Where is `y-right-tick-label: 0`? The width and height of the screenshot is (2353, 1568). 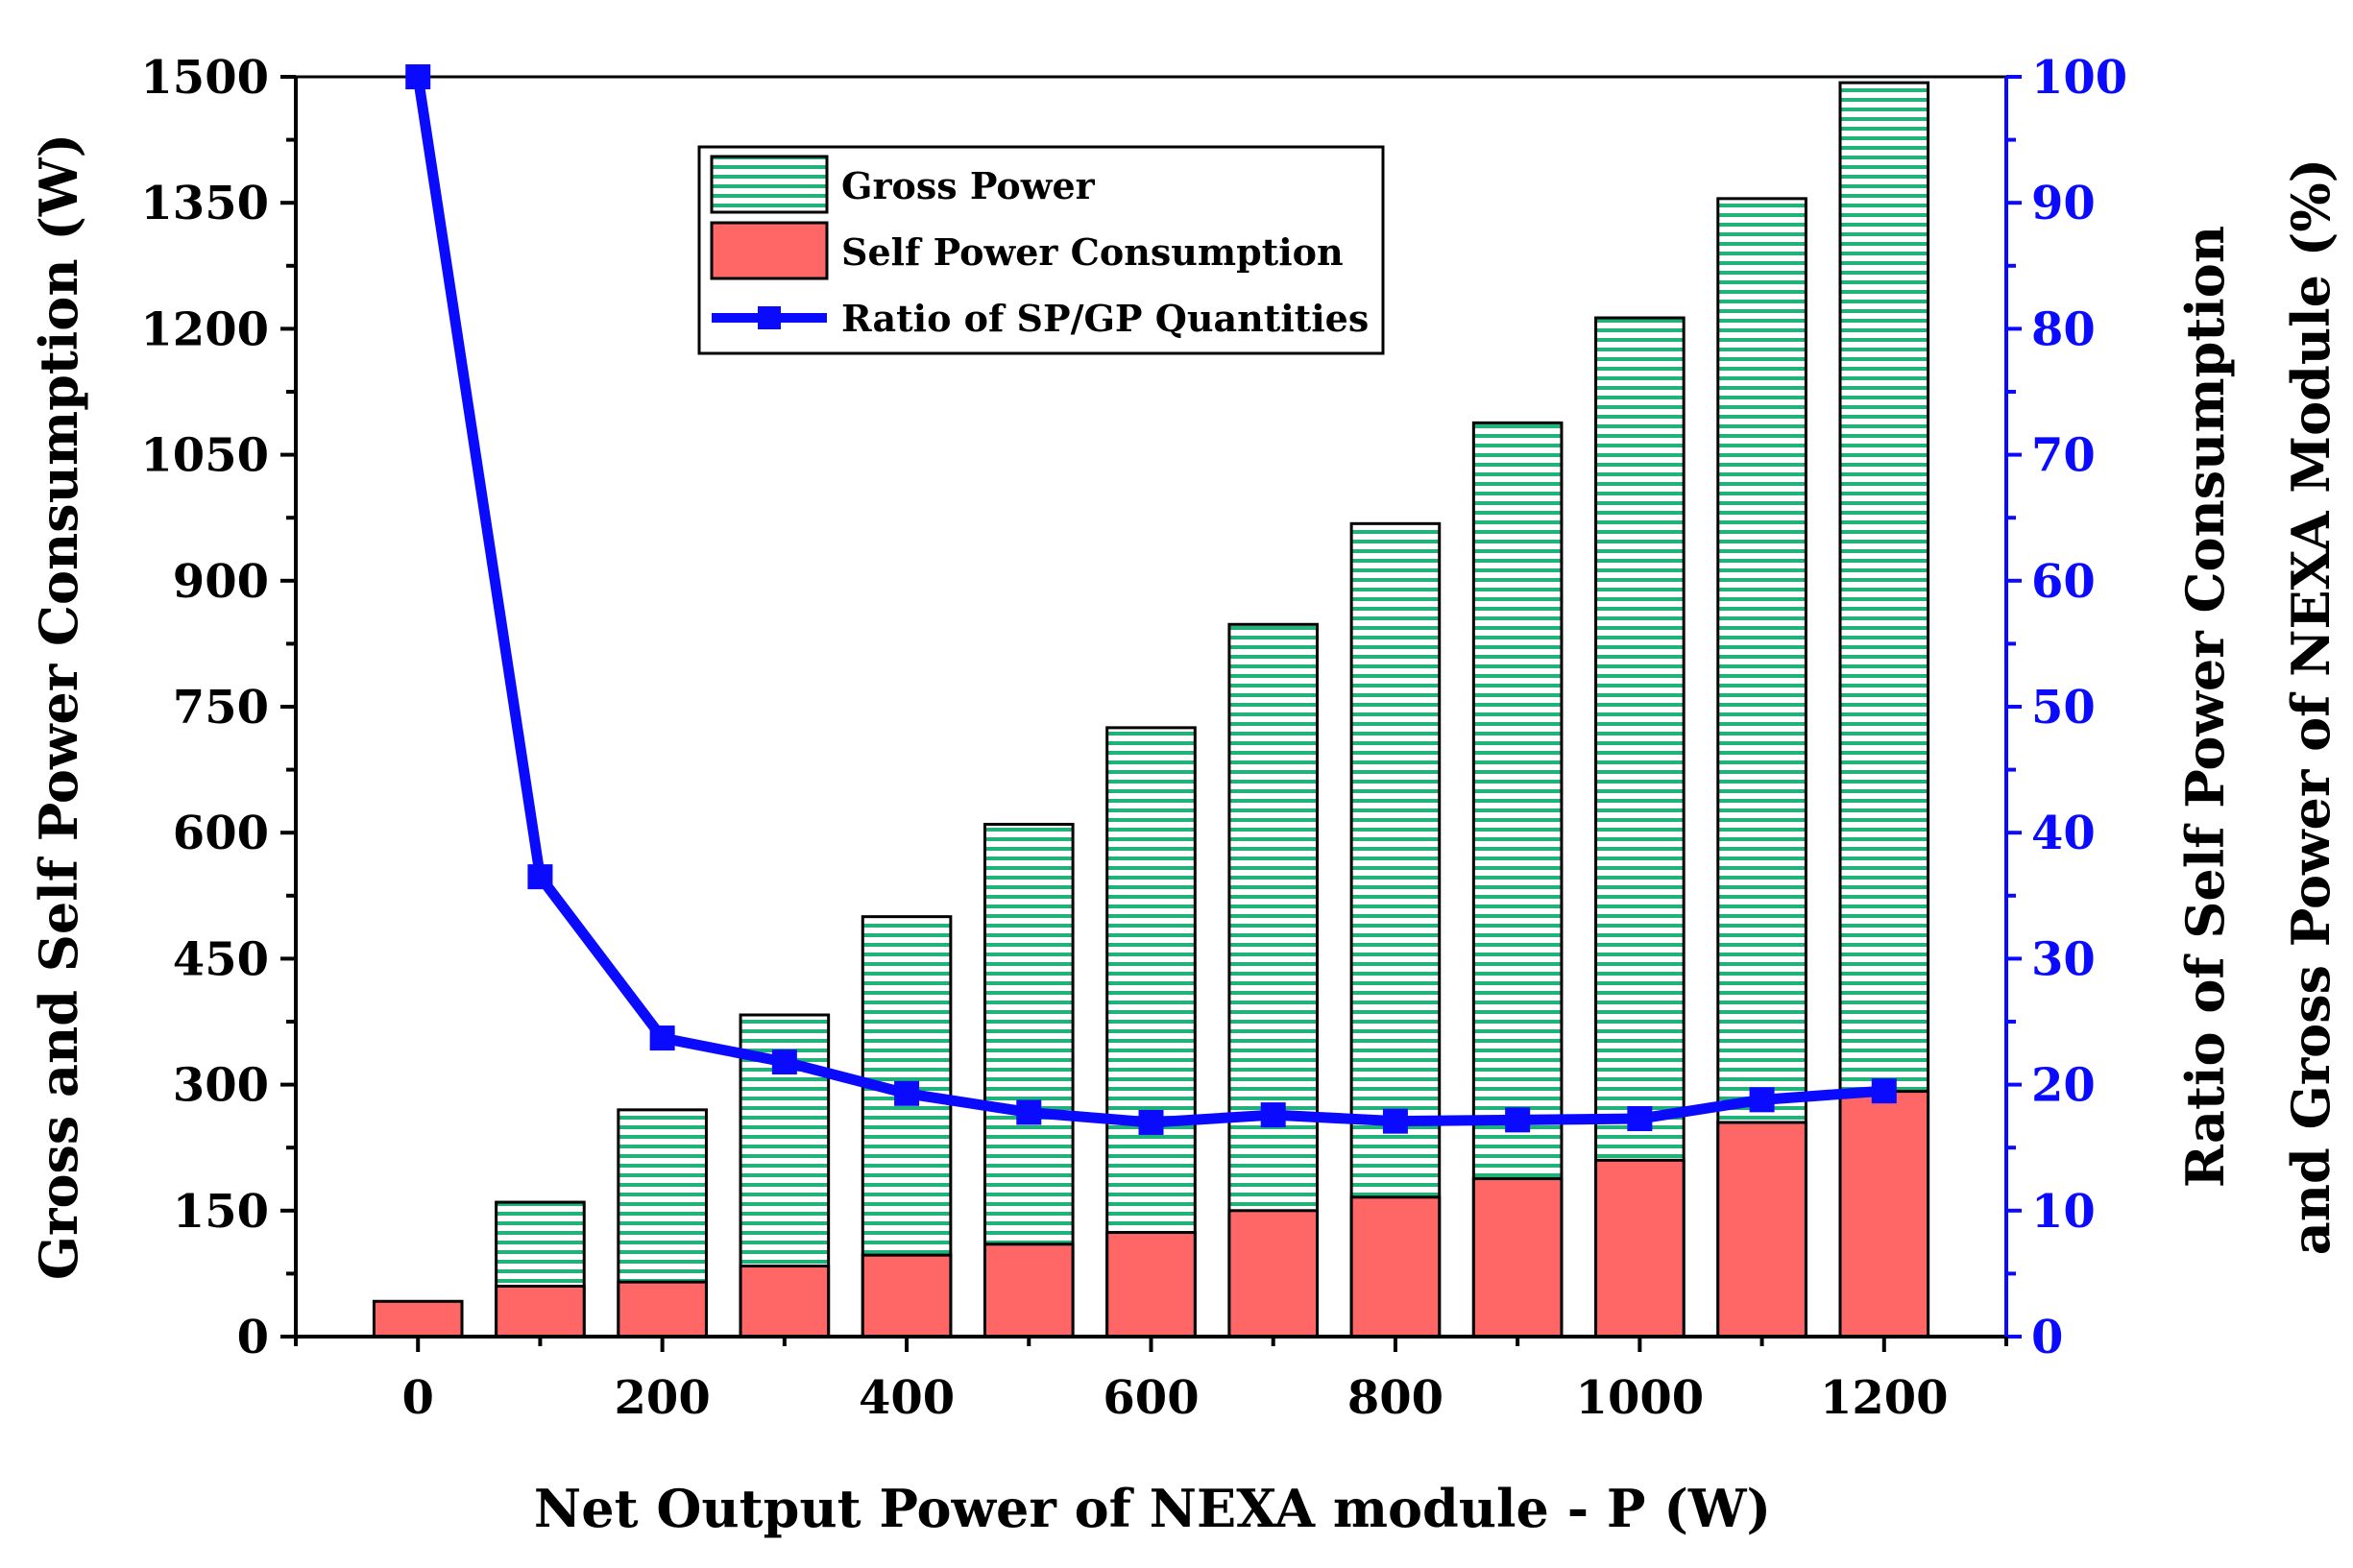 y-right-tick-label: 0 is located at coordinates (2047, 1337).